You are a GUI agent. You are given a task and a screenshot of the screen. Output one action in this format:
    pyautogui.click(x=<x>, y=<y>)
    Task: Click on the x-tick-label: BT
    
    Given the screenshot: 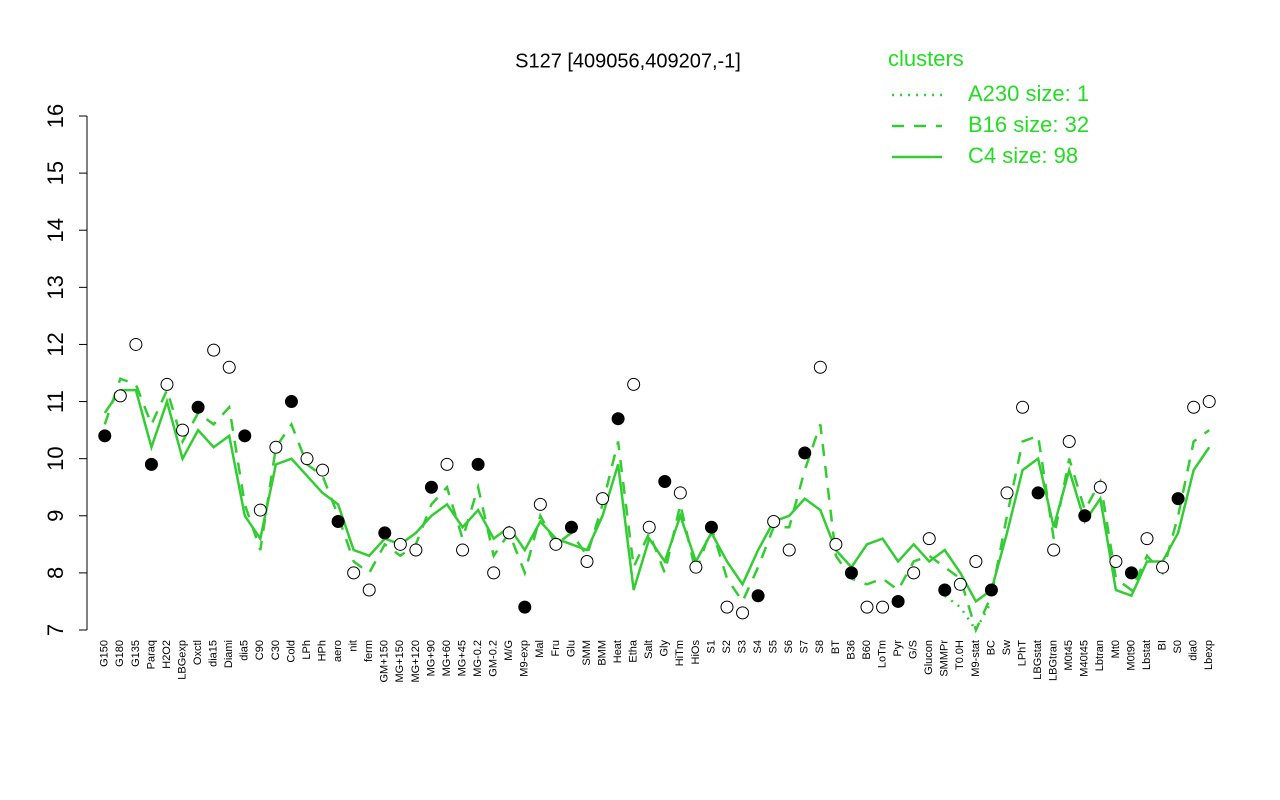 What is the action you would take?
    pyautogui.click(x=836, y=647)
    